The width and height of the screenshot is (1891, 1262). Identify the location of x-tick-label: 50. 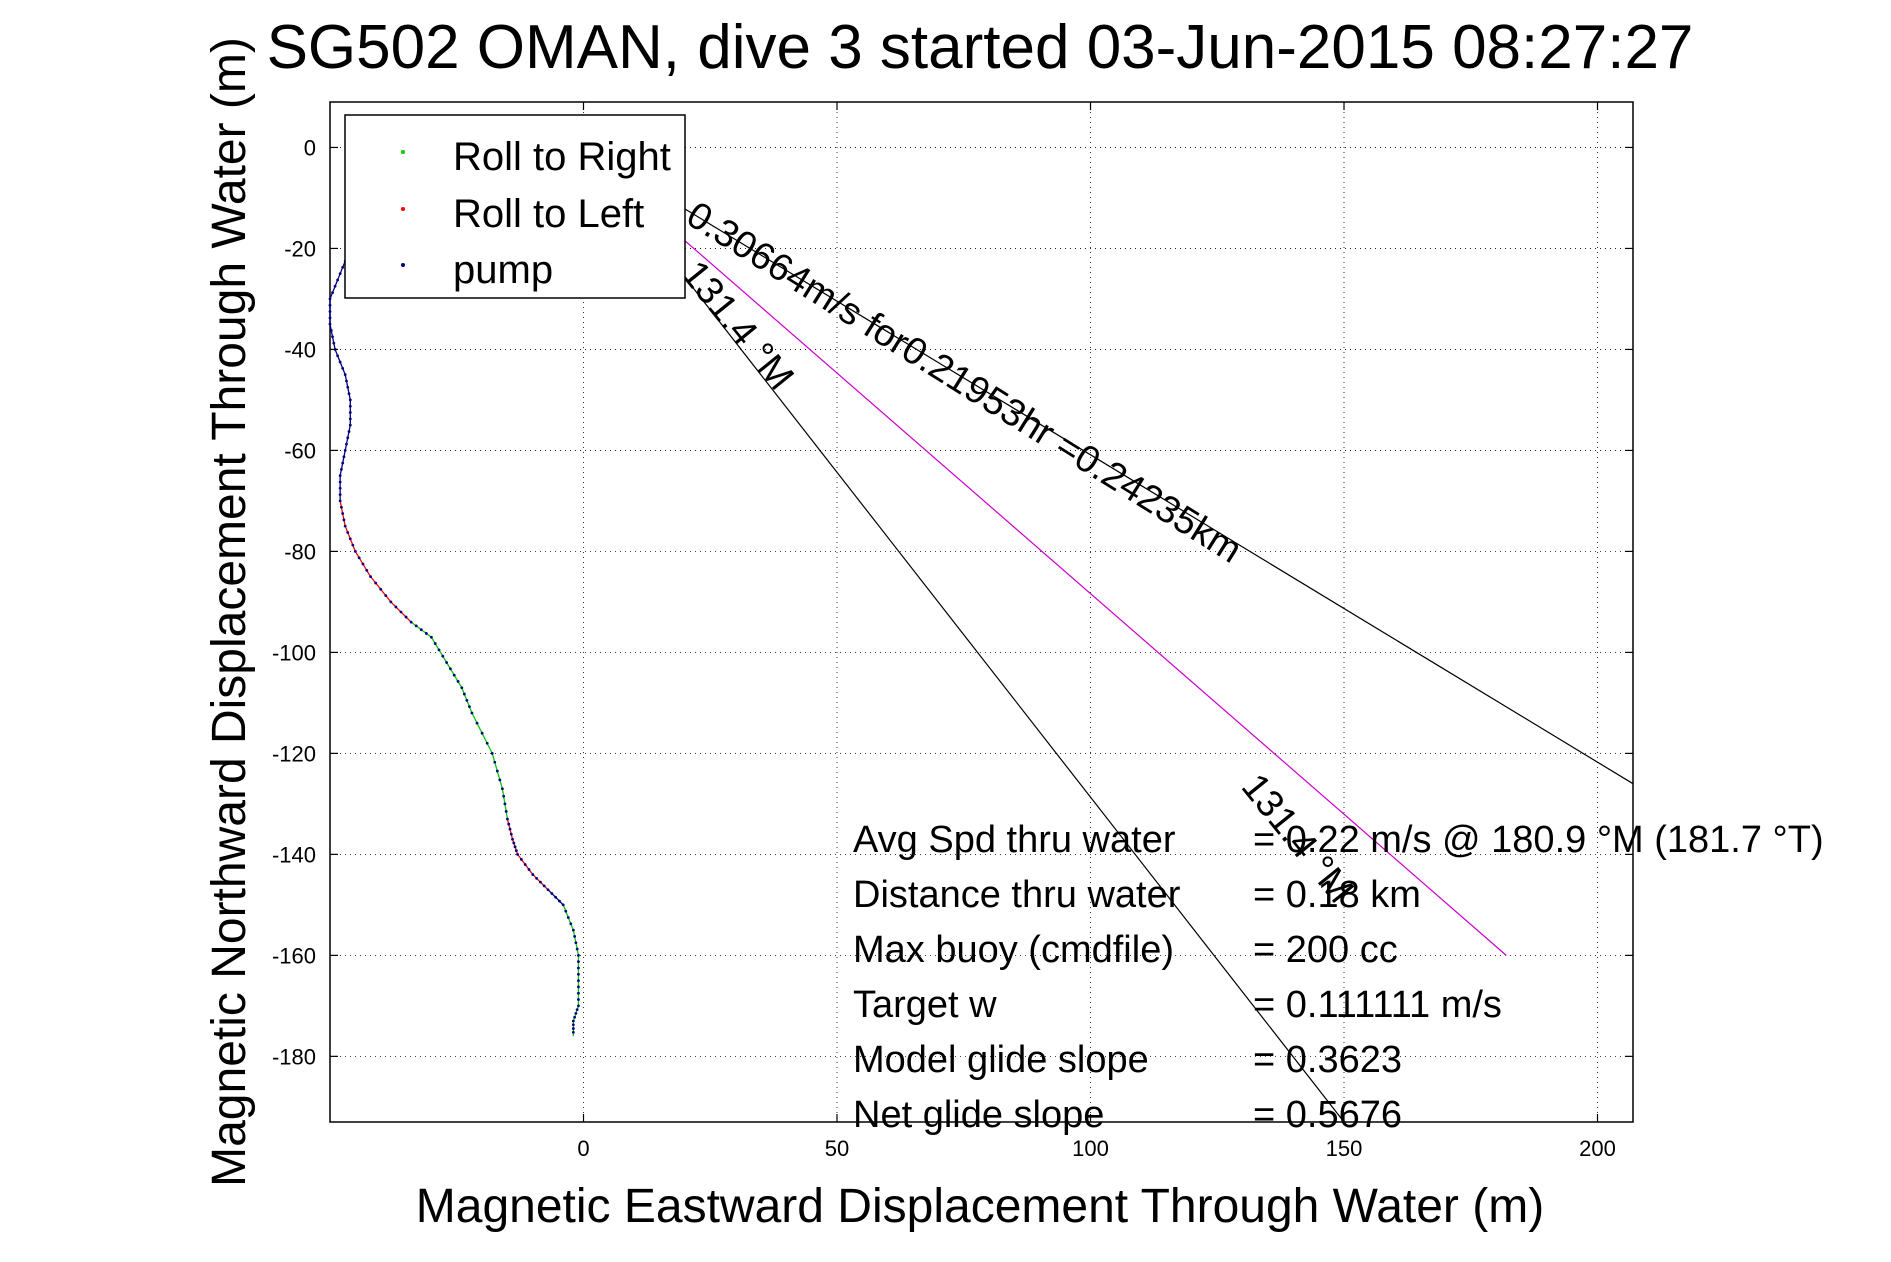
(837, 1148).